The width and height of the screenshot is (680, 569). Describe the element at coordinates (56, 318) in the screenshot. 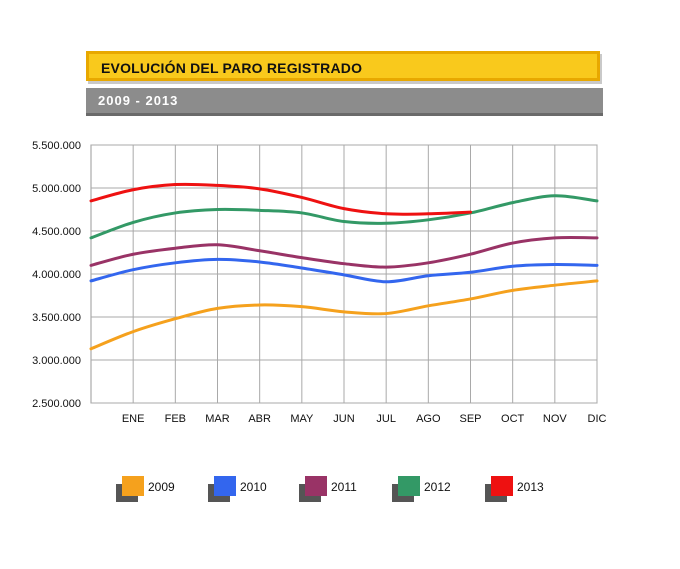

I see `y-tick-label: 3.500.000` at that location.